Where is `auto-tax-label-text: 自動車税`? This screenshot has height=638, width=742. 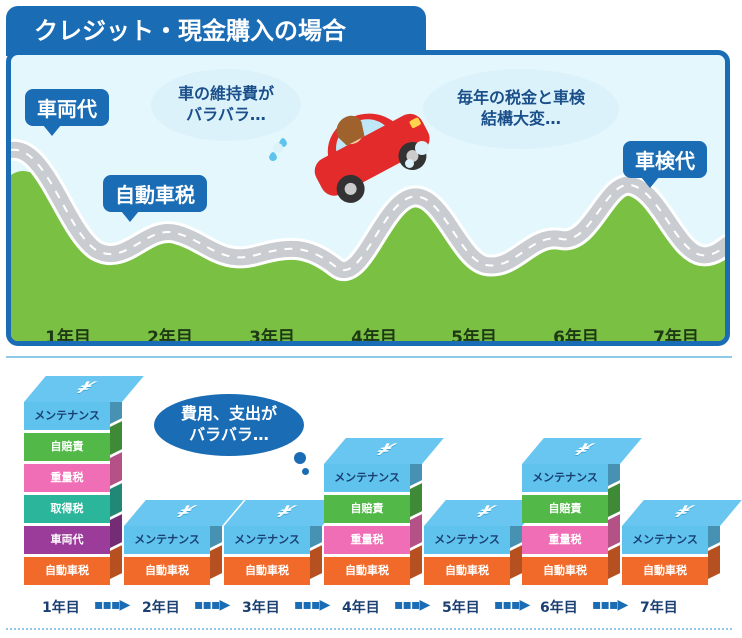 auto-tax-label-text: 自動車税 is located at coordinates (155, 195).